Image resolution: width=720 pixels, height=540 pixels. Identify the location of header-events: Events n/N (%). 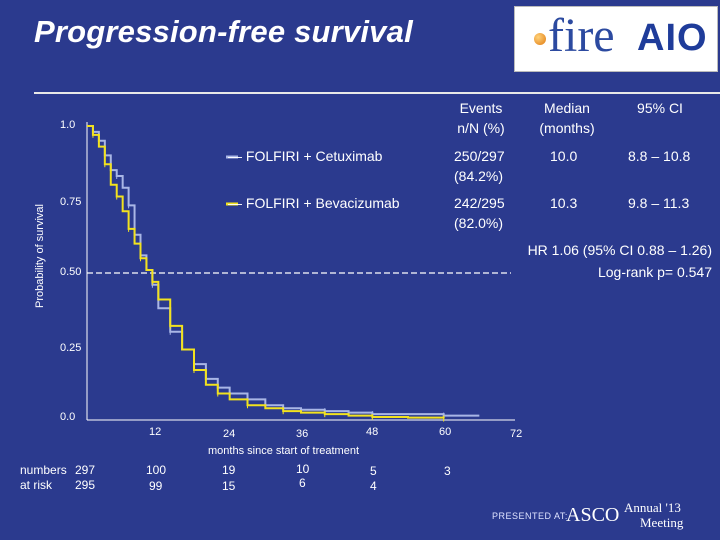
(481, 118).